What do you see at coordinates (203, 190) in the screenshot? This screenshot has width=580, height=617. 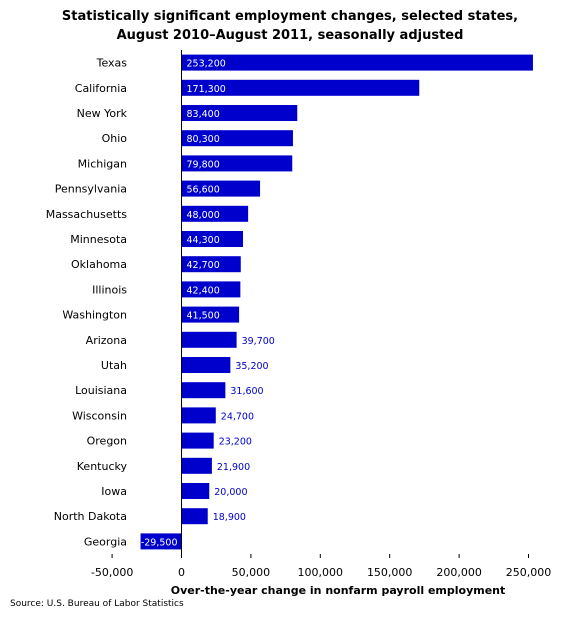 I see `data-label: 56,600` at bounding box center [203, 190].